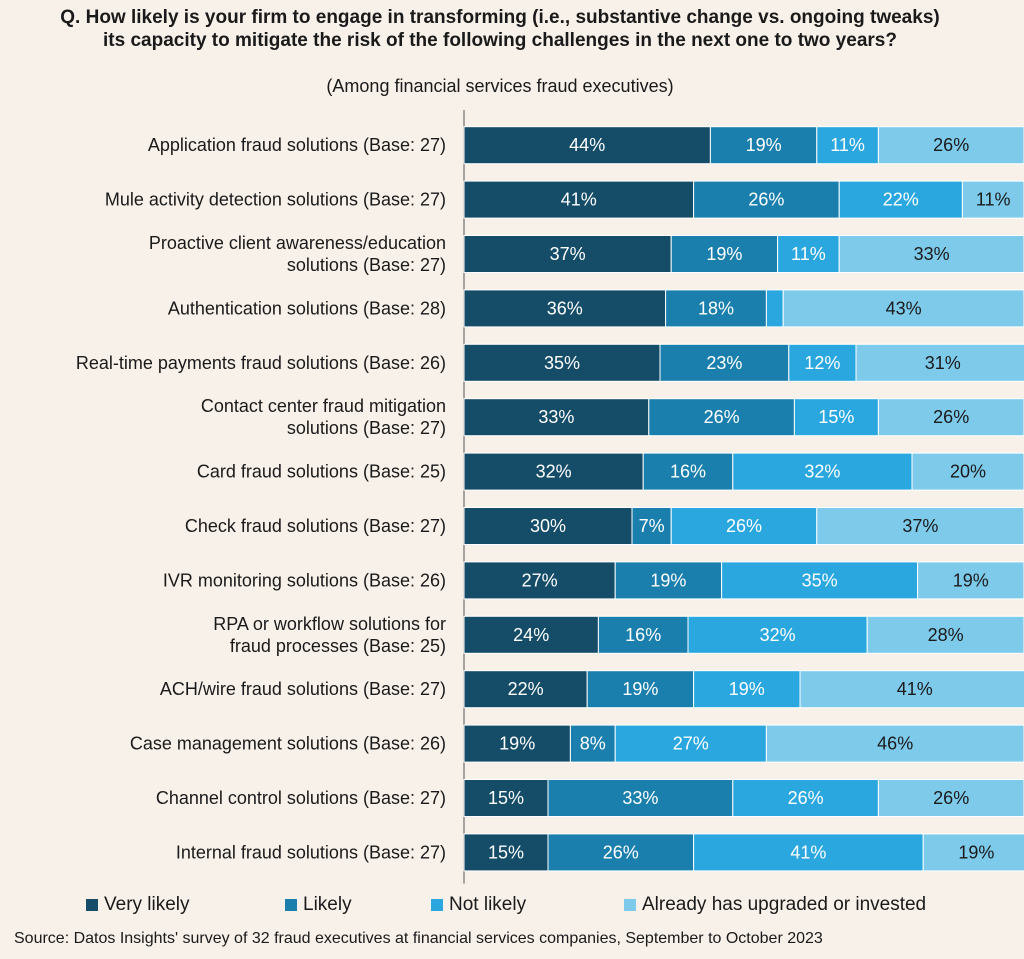  Describe the element at coordinates (297, 145) in the screenshot. I see `category-label: Application fraud solutions (Base: 27)` at that location.